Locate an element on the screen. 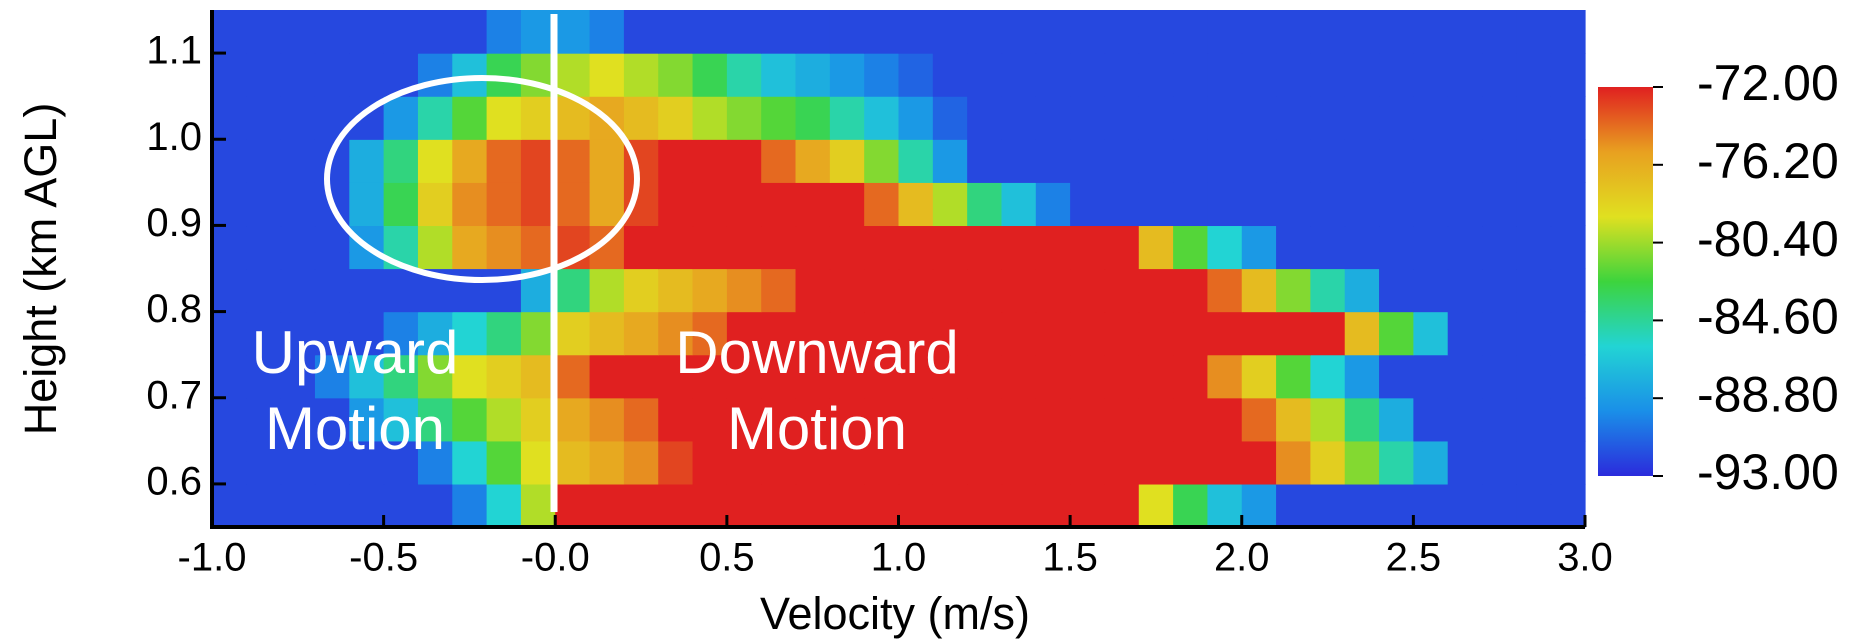 This screenshot has width=1875, height=643. y-tick-label: 1.1 is located at coordinates (174, 51).